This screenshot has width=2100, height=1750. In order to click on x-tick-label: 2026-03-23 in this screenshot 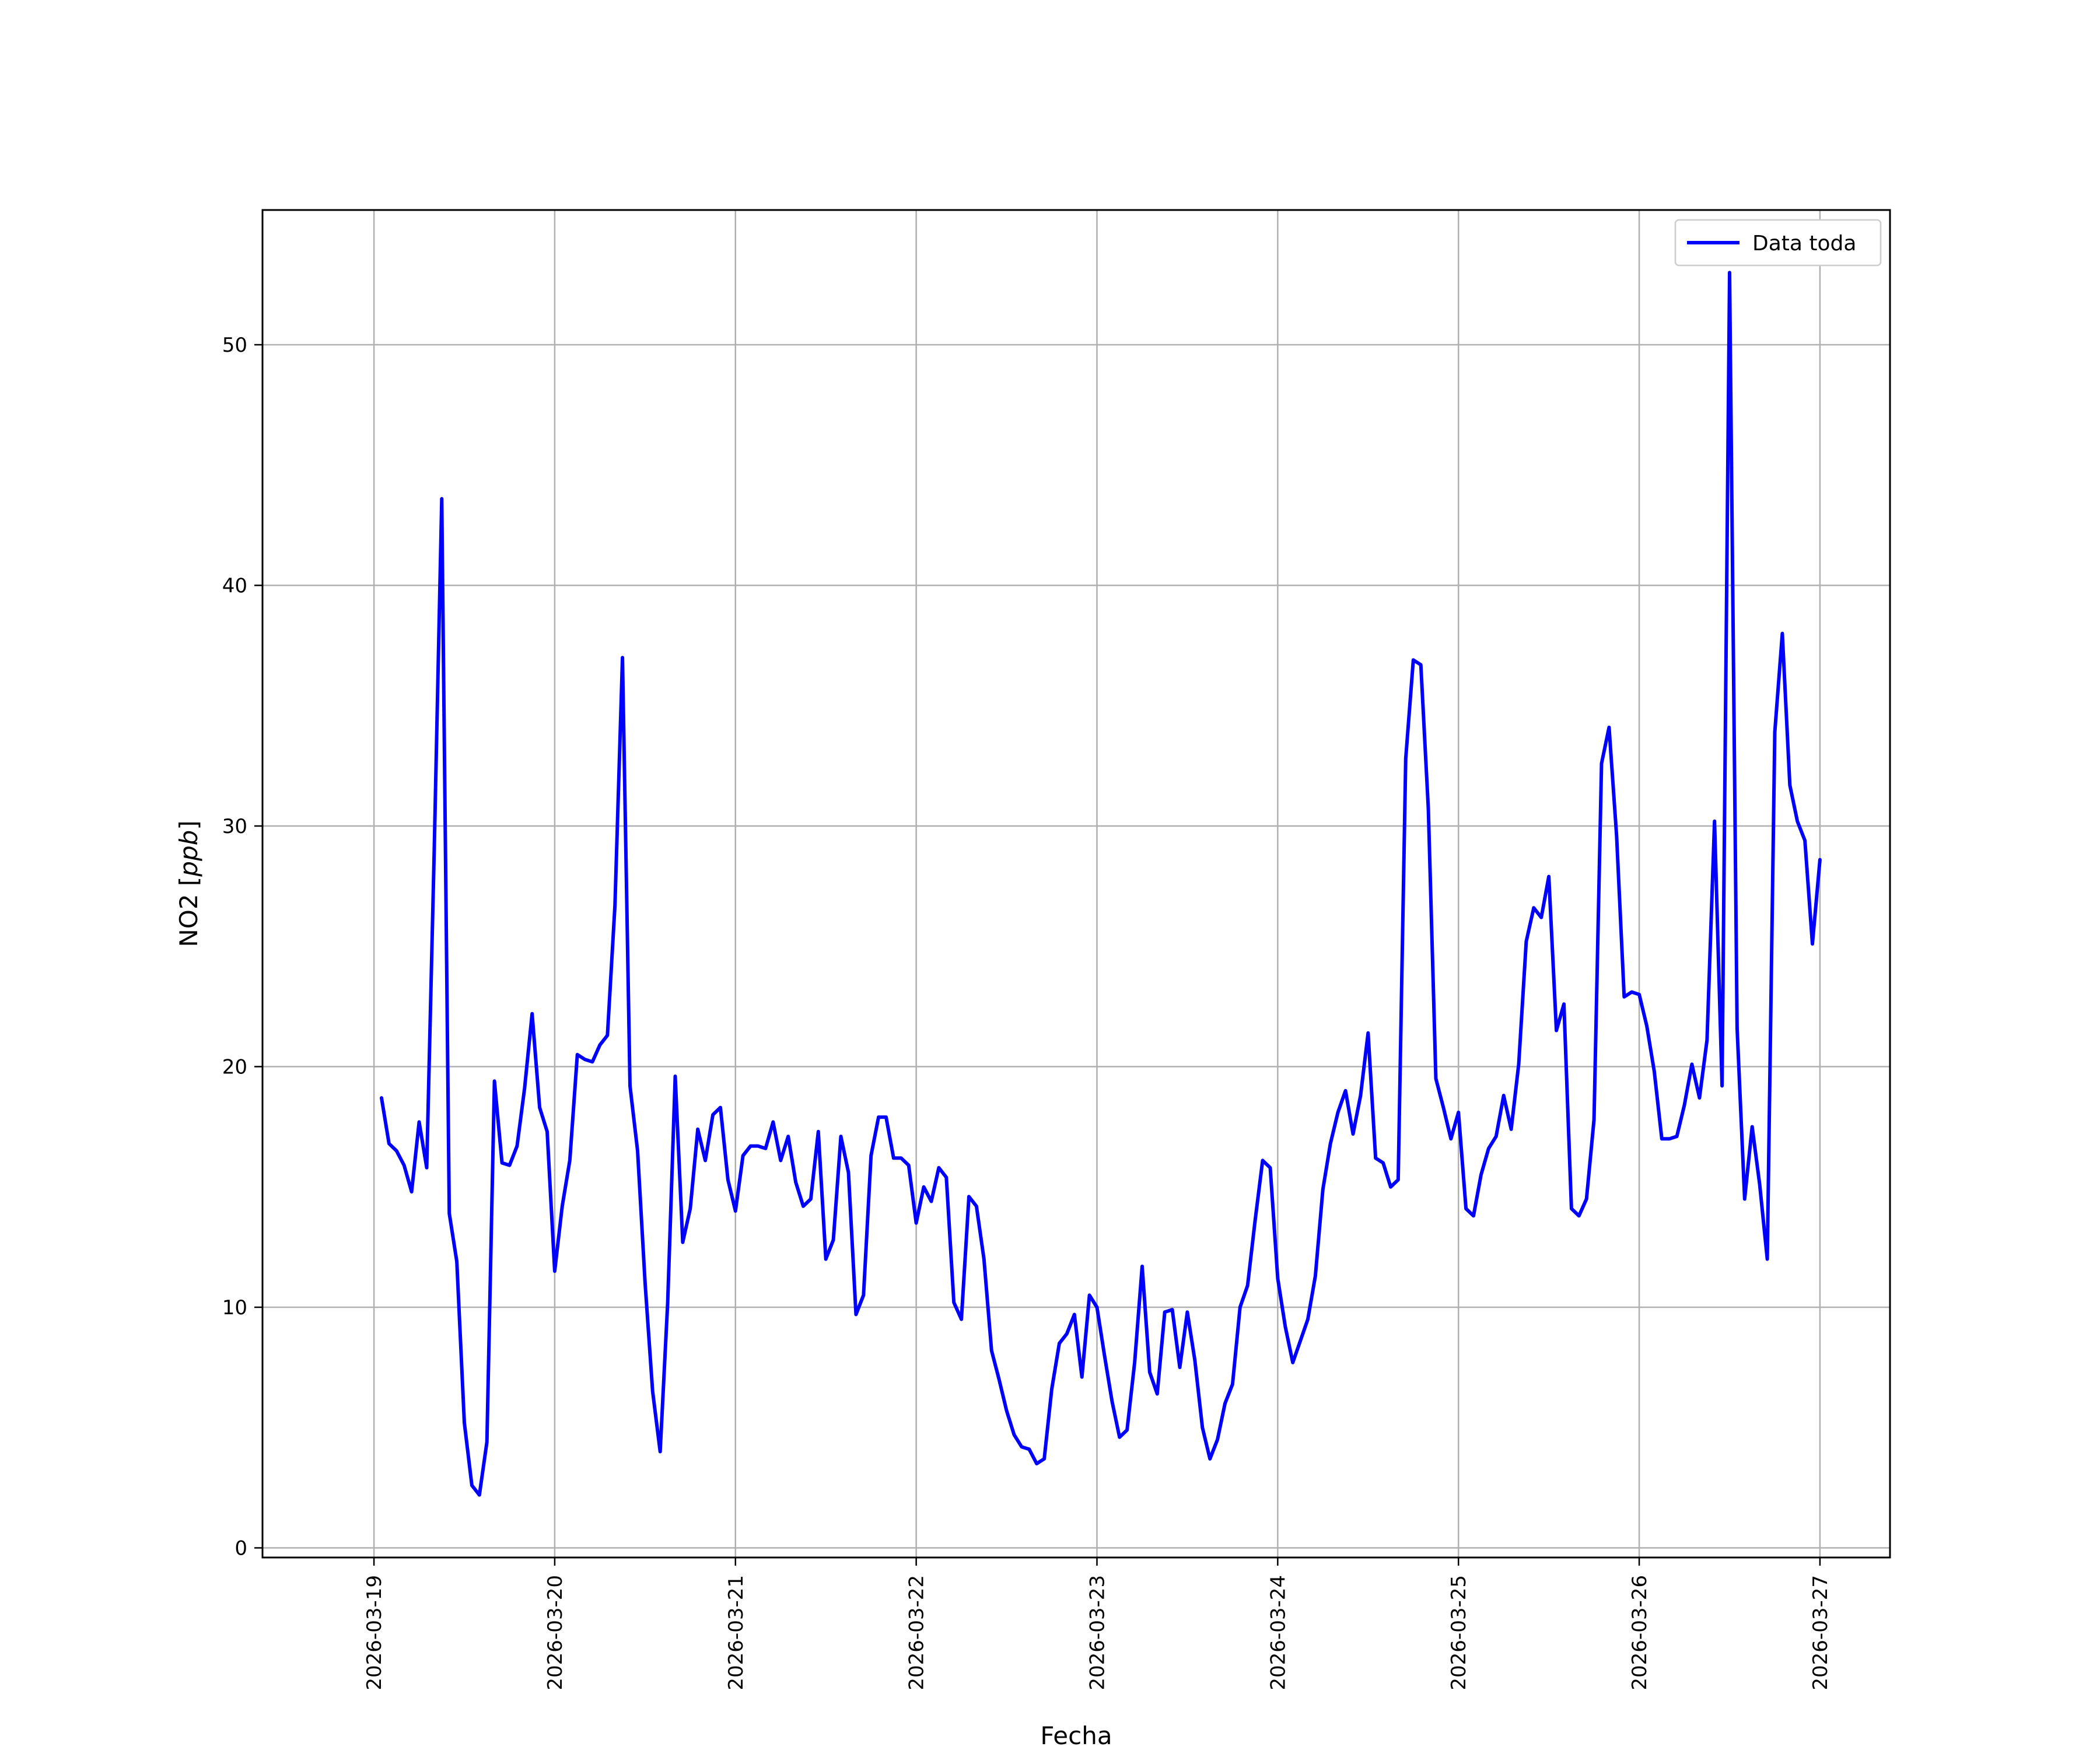, I will do `click(1098, 1632)`.